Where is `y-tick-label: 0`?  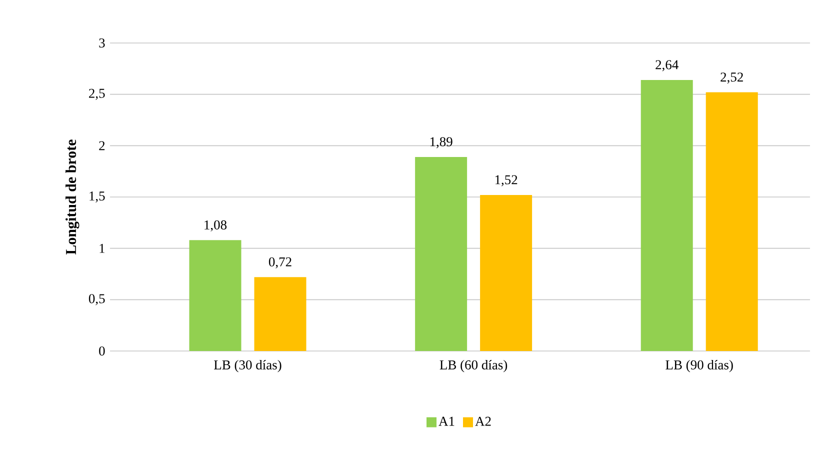
y-tick-label: 0 is located at coordinates (102, 351).